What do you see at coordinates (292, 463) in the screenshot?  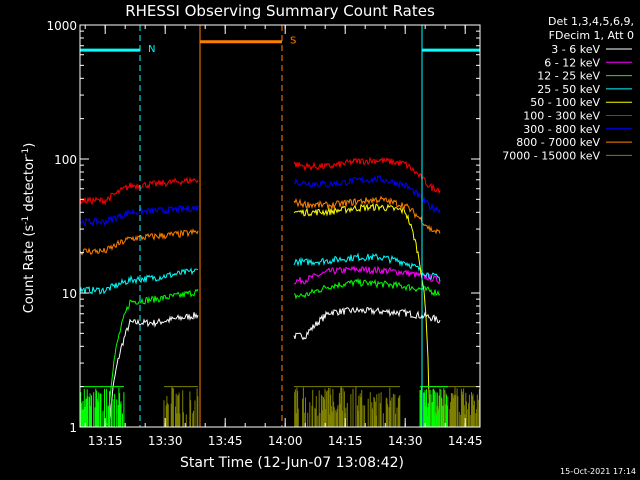 I see `x-axis-label: Start Time (12-Jun-07 13:08:42)` at bounding box center [292, 463].